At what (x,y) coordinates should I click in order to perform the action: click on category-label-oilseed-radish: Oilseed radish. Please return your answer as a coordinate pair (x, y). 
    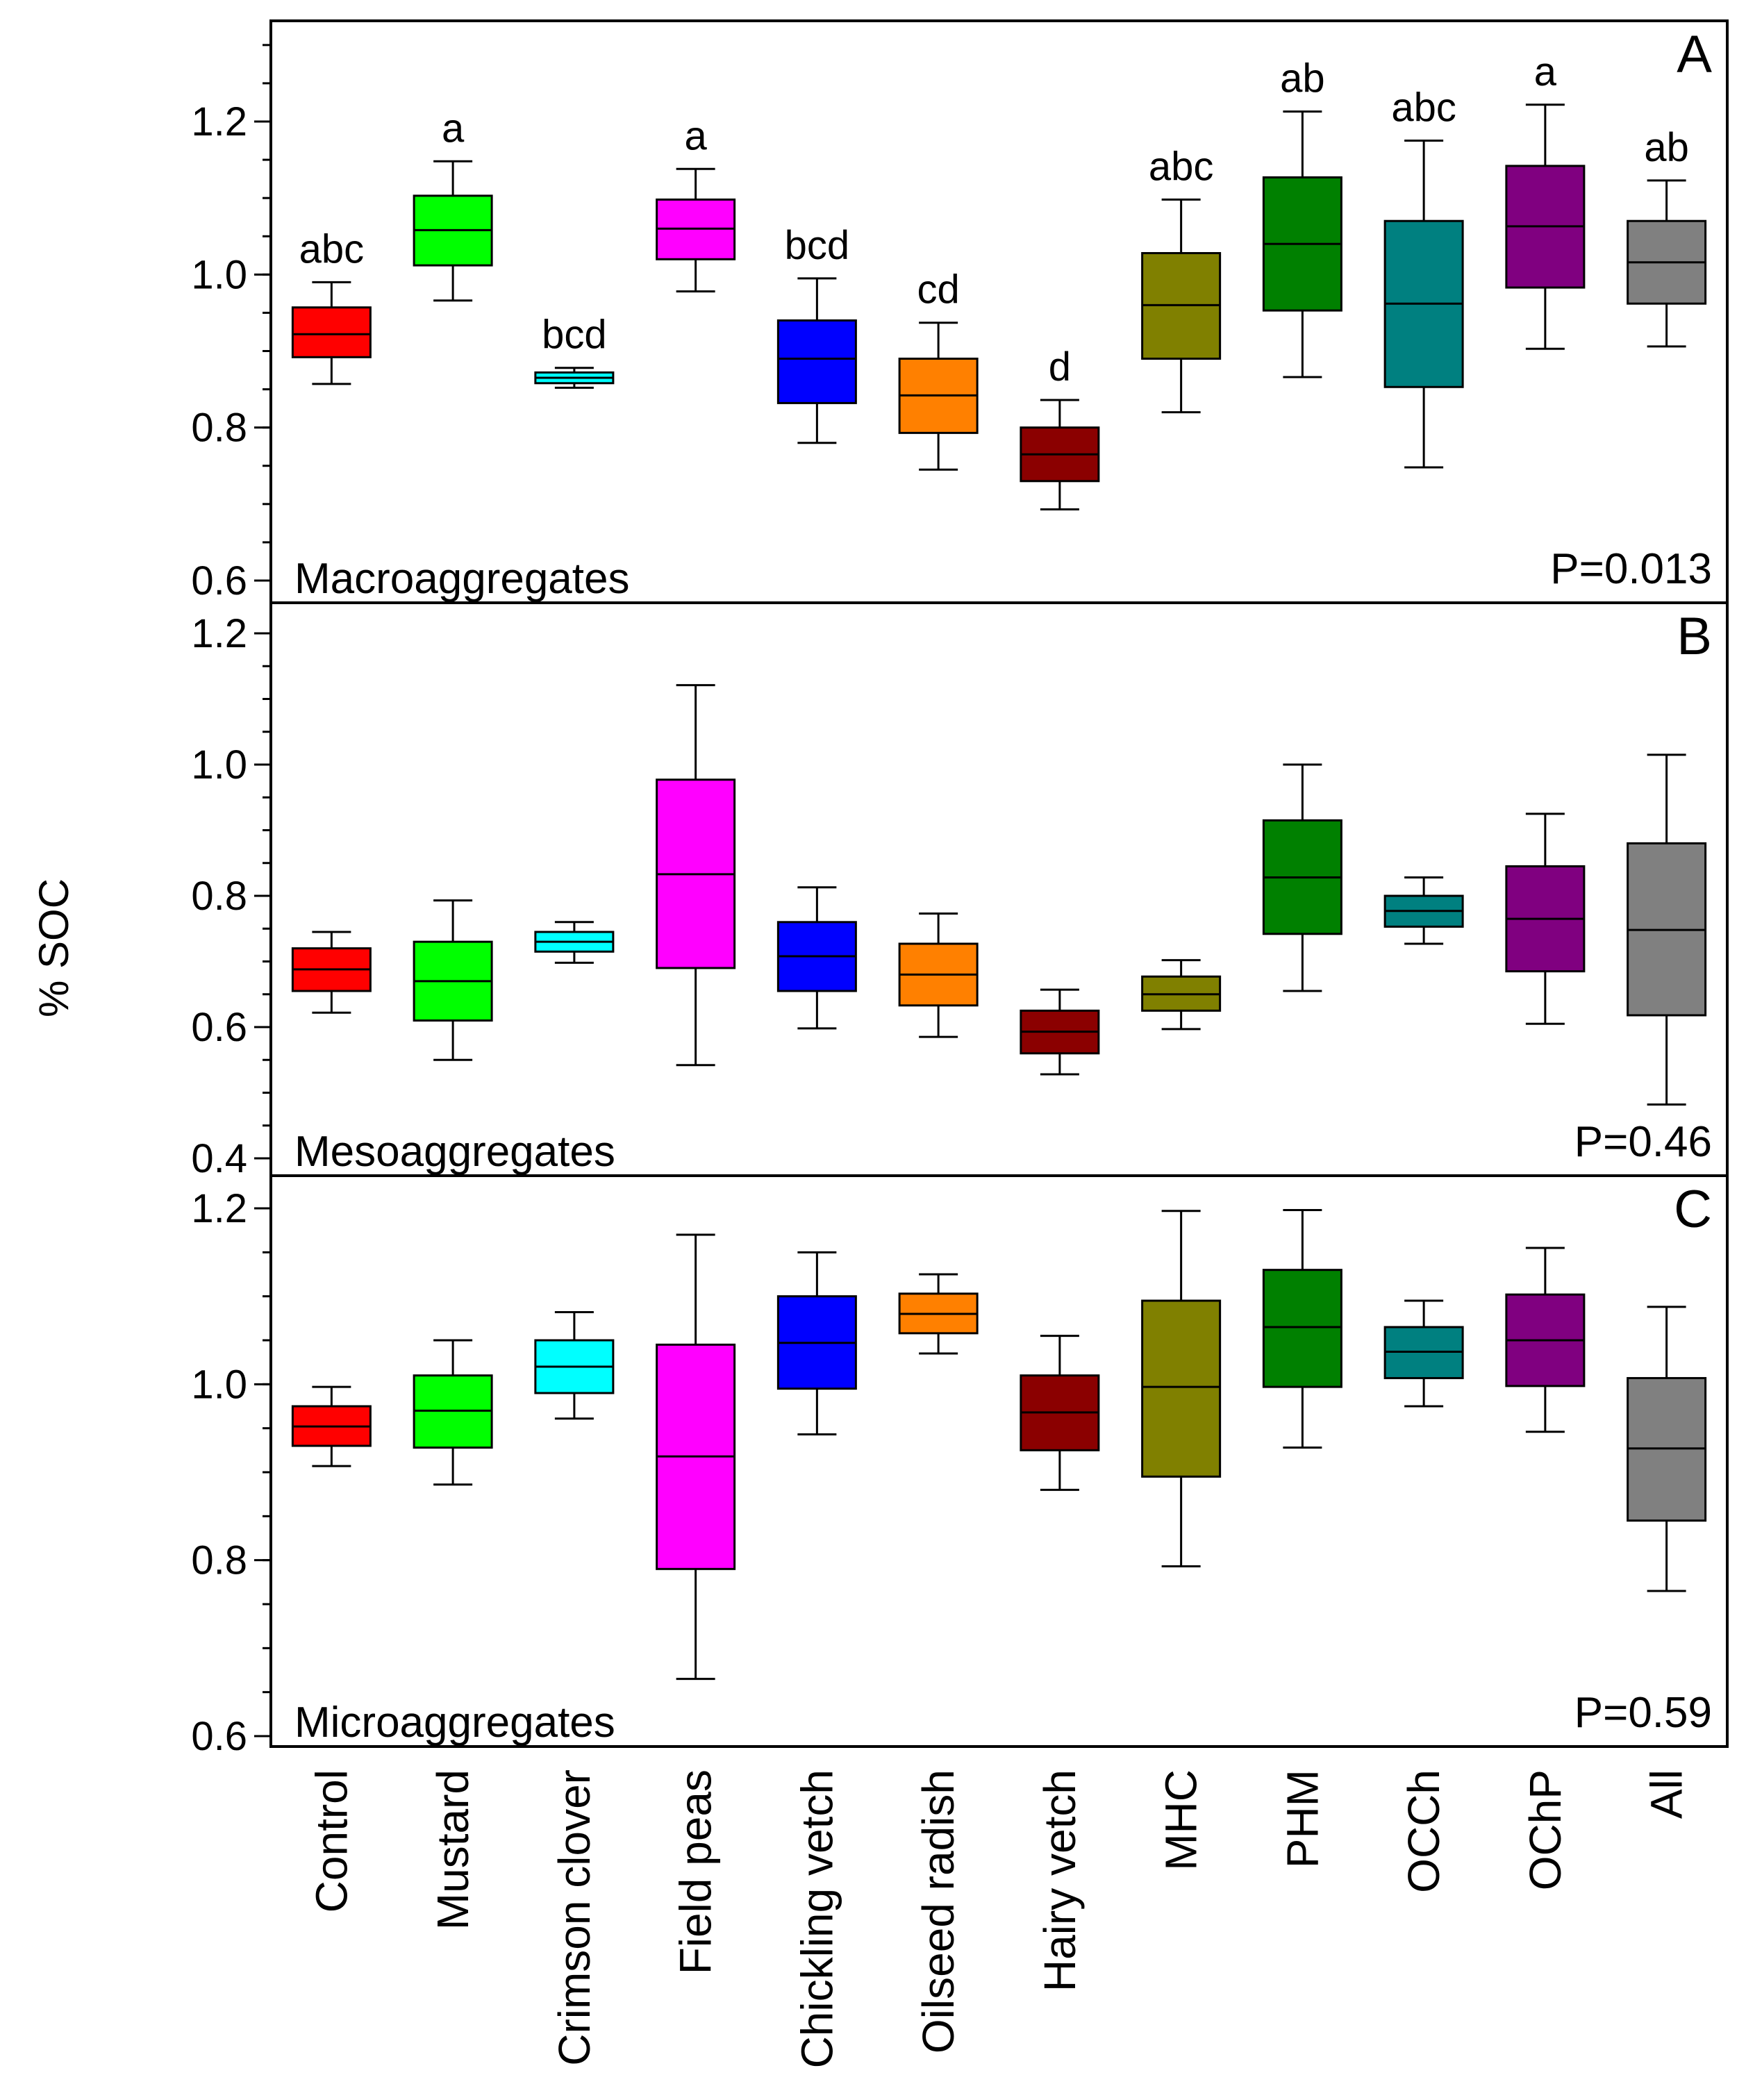
    Looking at the image, I should click on (938, 1911).